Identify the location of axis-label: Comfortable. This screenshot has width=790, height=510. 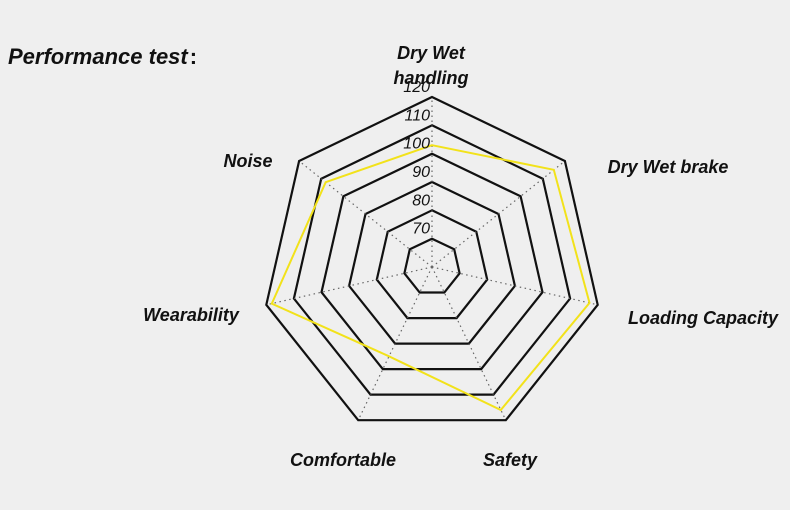
(343, 460).